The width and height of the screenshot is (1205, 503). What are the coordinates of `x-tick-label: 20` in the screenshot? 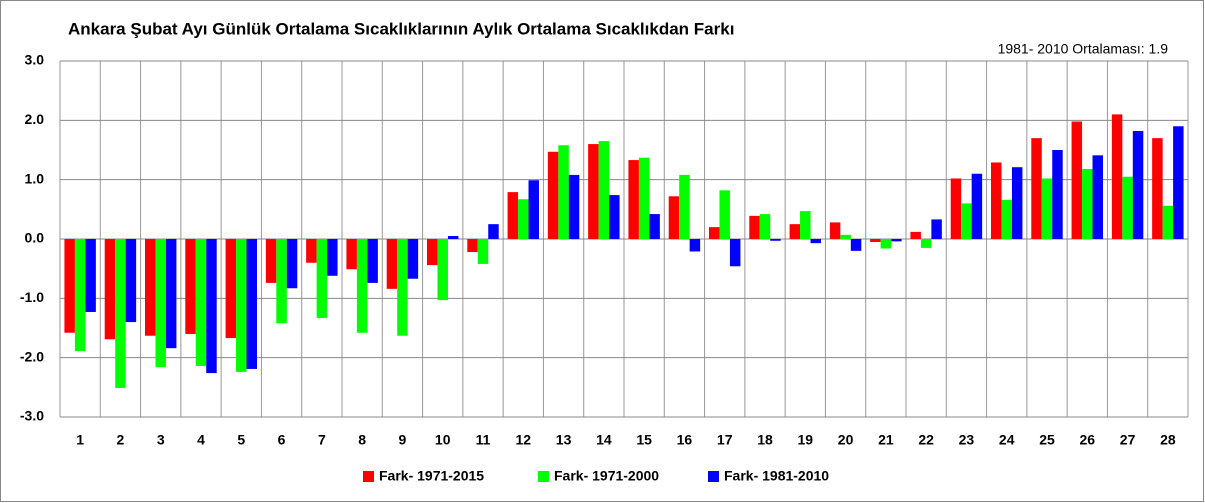 It's located at (846, 440).